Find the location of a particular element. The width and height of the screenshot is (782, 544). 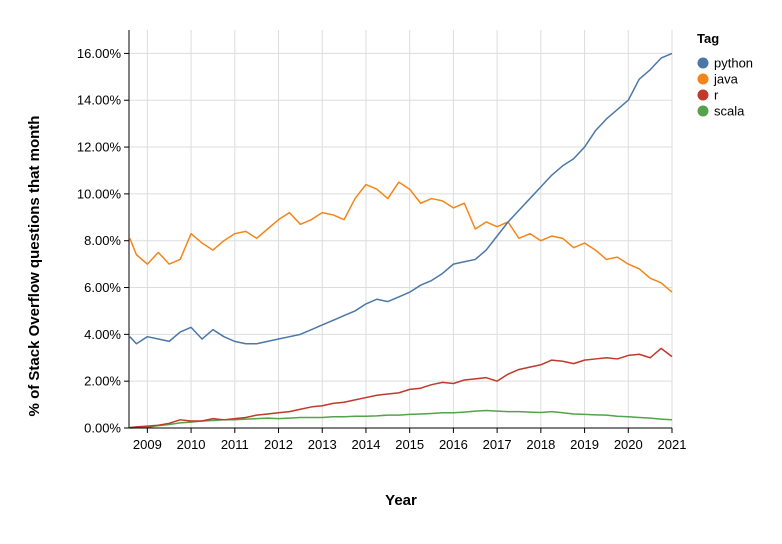

x-tick-label: 2019 is located at coordinates (584, 444).